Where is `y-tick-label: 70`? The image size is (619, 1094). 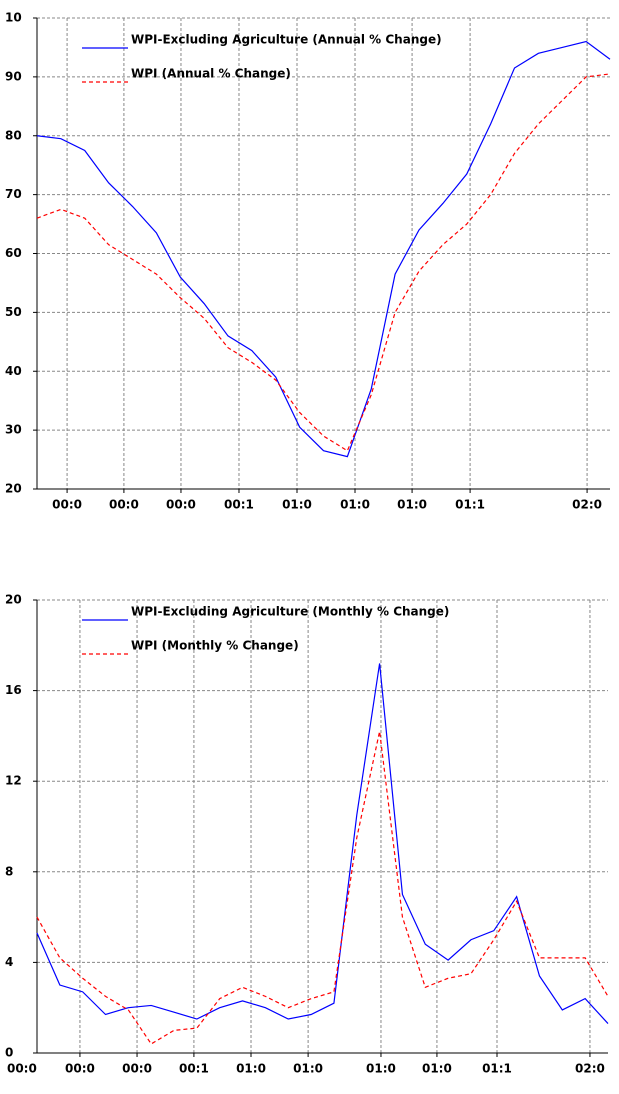 y-tick-label: 70 is located at coordinates (13, 194).